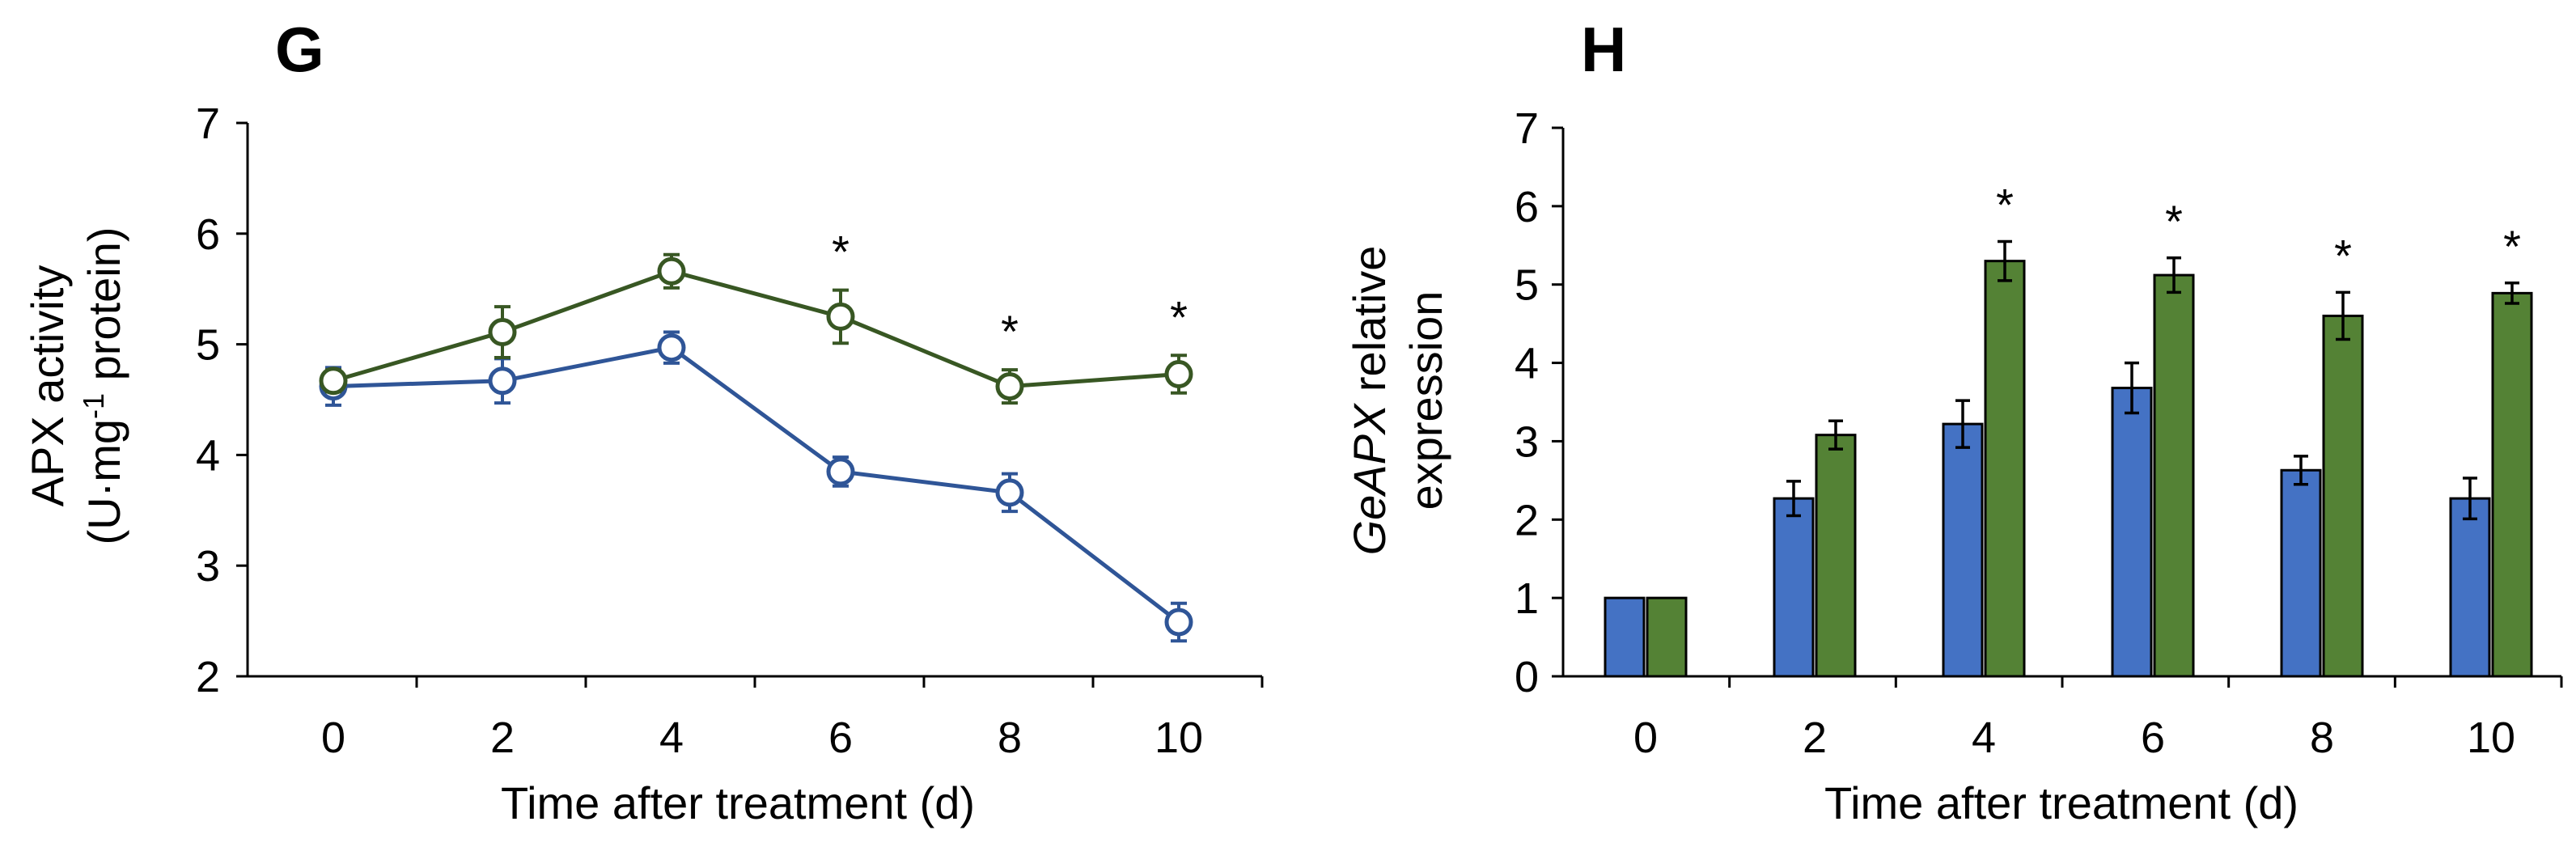 The image size is (2576, 847). Describe the element at coordinates (333, 738) in the screenshot. I see `g-x-tick-label: 0` at that location.